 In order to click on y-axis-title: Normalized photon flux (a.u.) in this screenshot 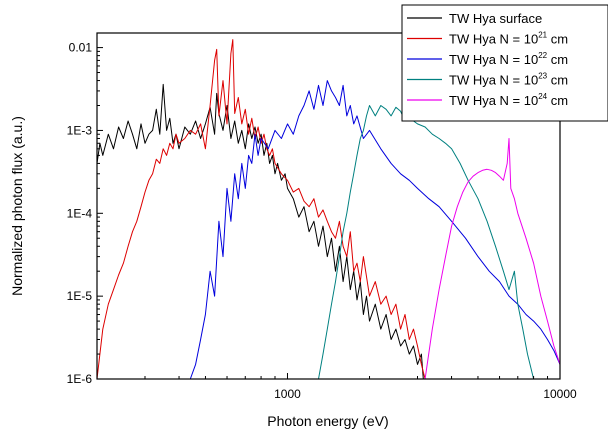, I will do `click(17, 206)`.